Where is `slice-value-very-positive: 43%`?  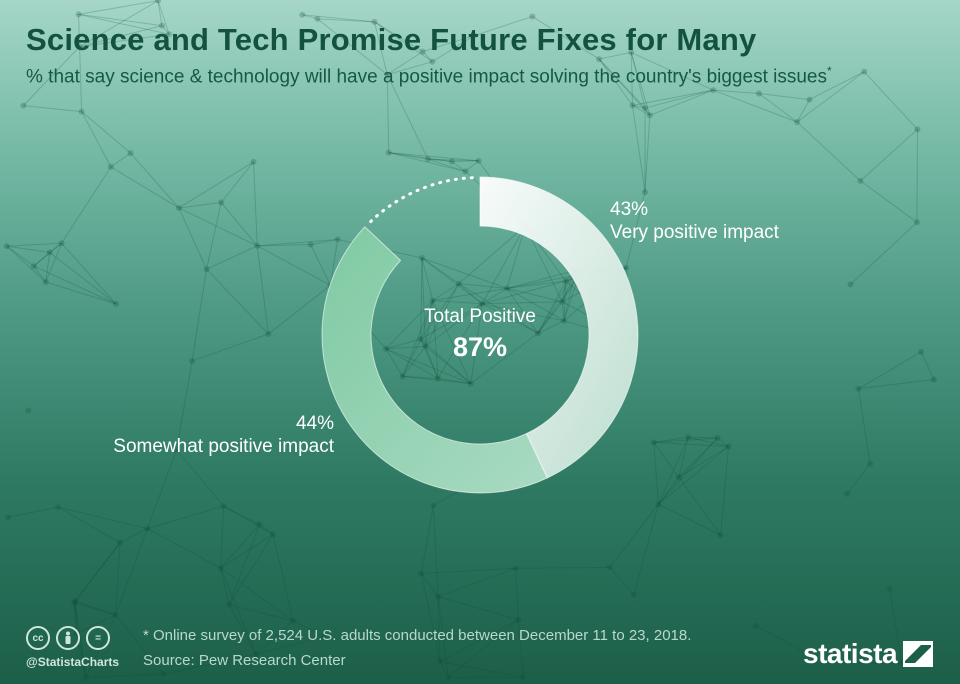
slice-value-very-positive: 43% is located at coordinates (629, 209).